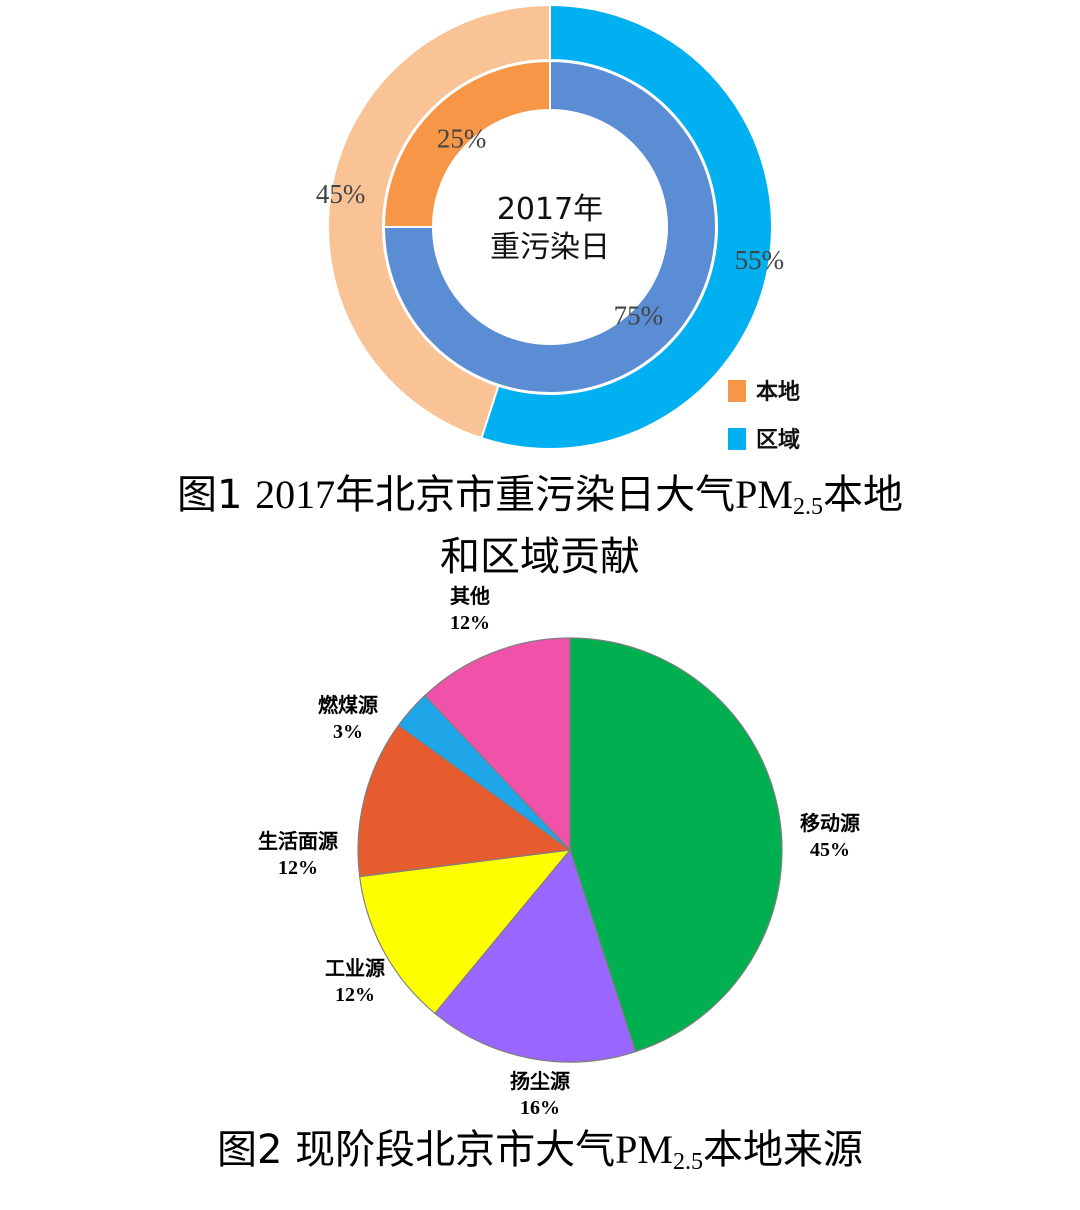  I want to click on pie-category-label-1: 扬尘源, so click(540, 1081).